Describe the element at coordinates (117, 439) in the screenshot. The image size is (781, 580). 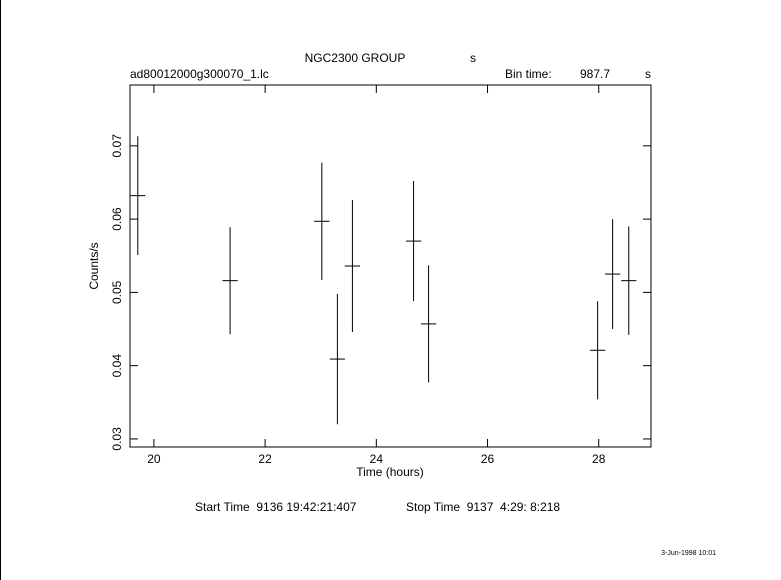
I see `y-tick-label: 0.03` at that location.